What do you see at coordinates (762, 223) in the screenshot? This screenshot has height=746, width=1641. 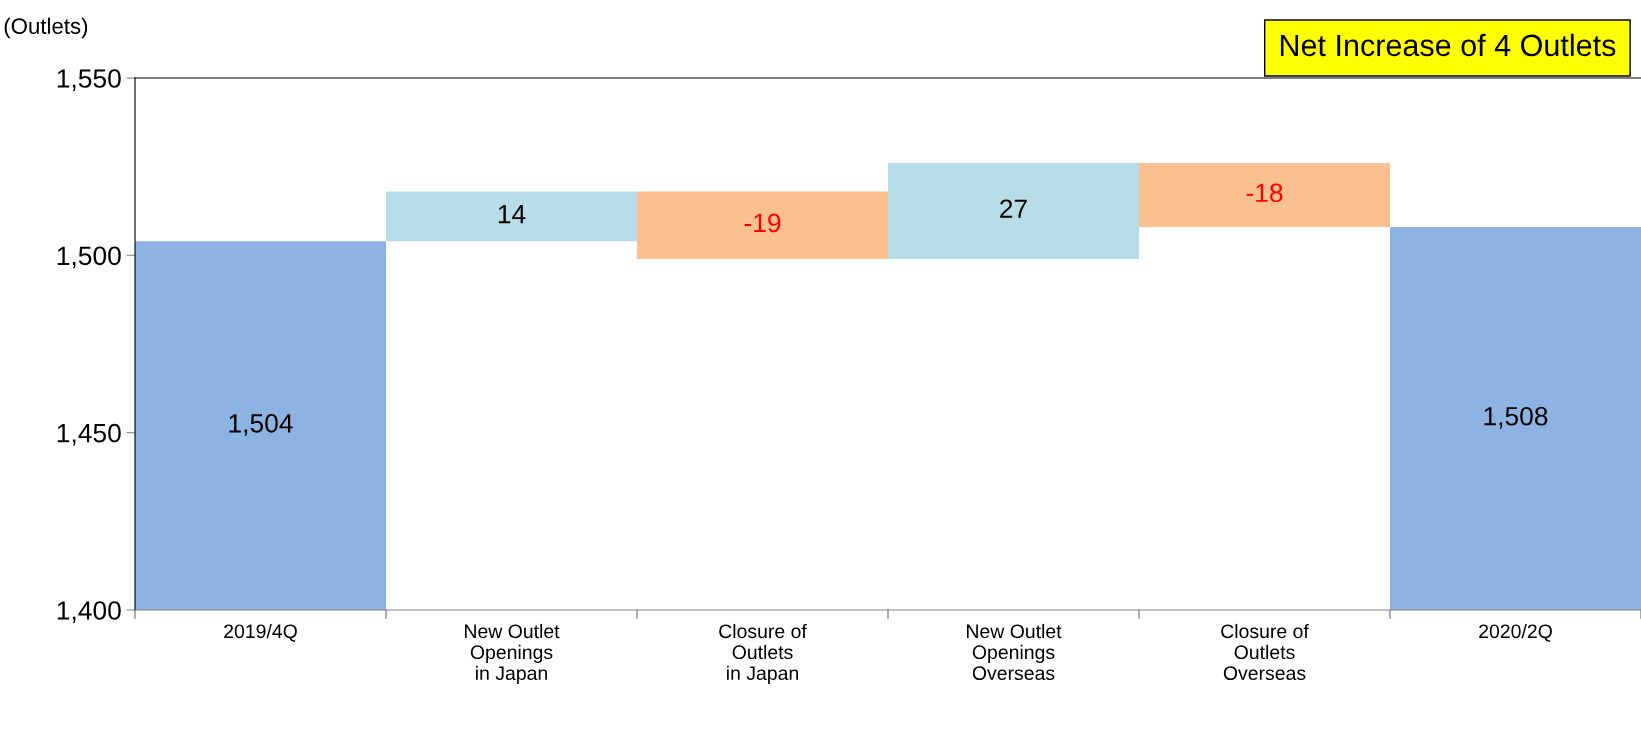 I see `data-label: -19` at bounding box center [762, 223].